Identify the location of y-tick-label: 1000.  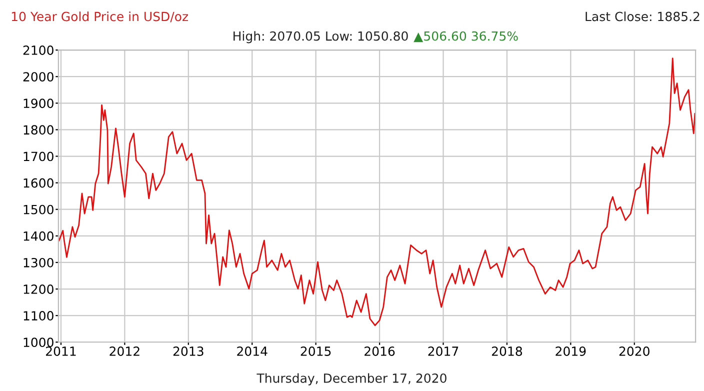
(39, 343).